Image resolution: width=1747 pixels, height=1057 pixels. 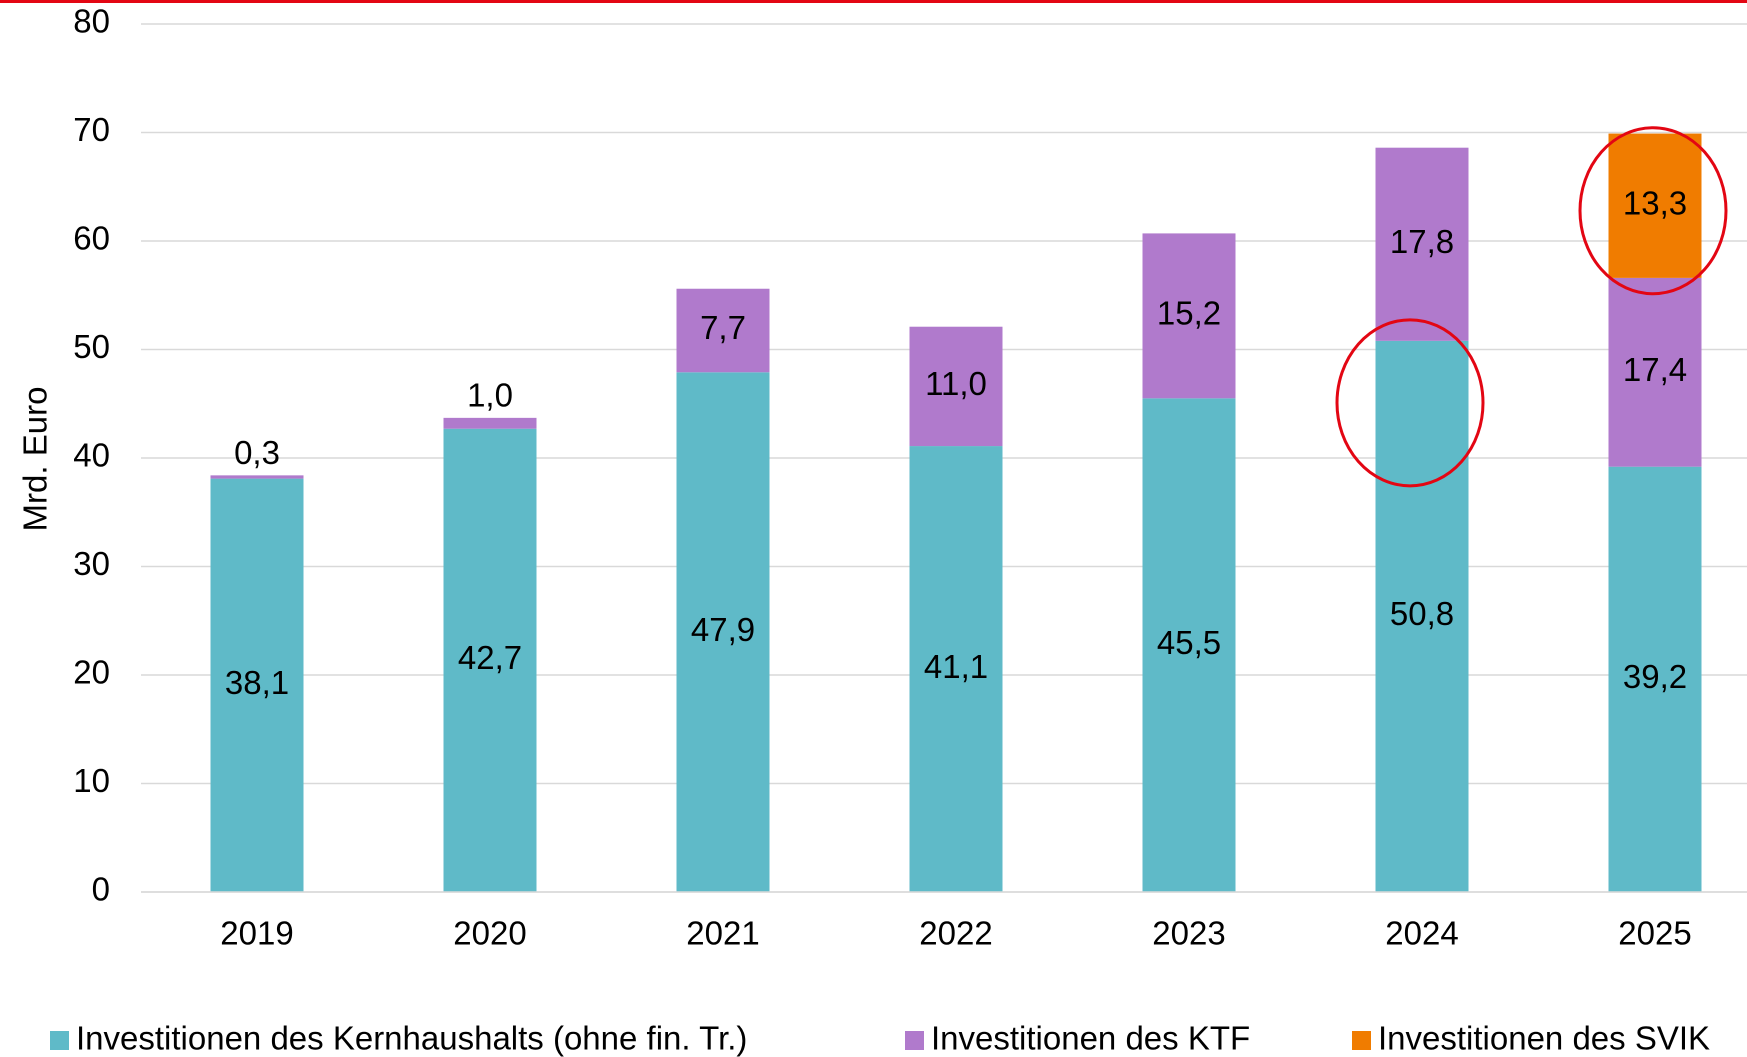 What do you see at coordinates (955, 933) in the screenshot?
I see `x-tick-label: 2022` at bounding box center [955, 933].